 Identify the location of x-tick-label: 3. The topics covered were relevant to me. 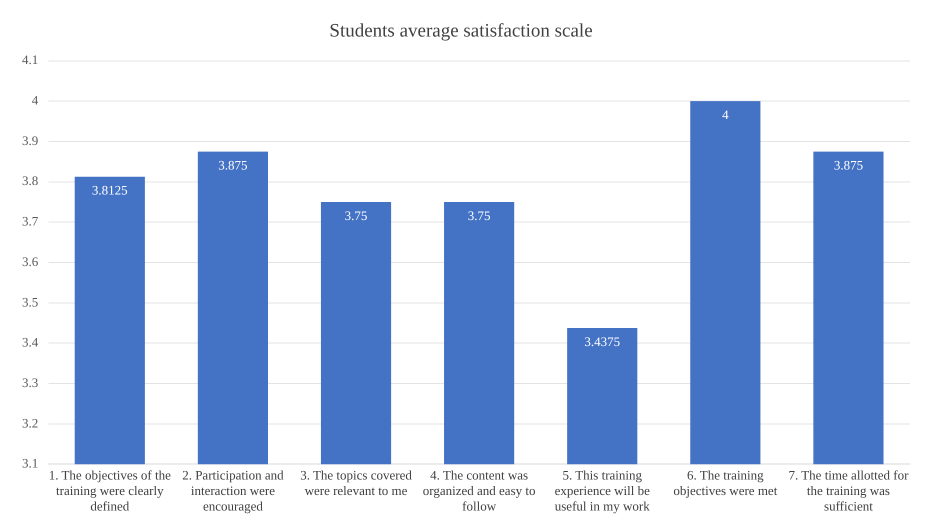
(356, 482).